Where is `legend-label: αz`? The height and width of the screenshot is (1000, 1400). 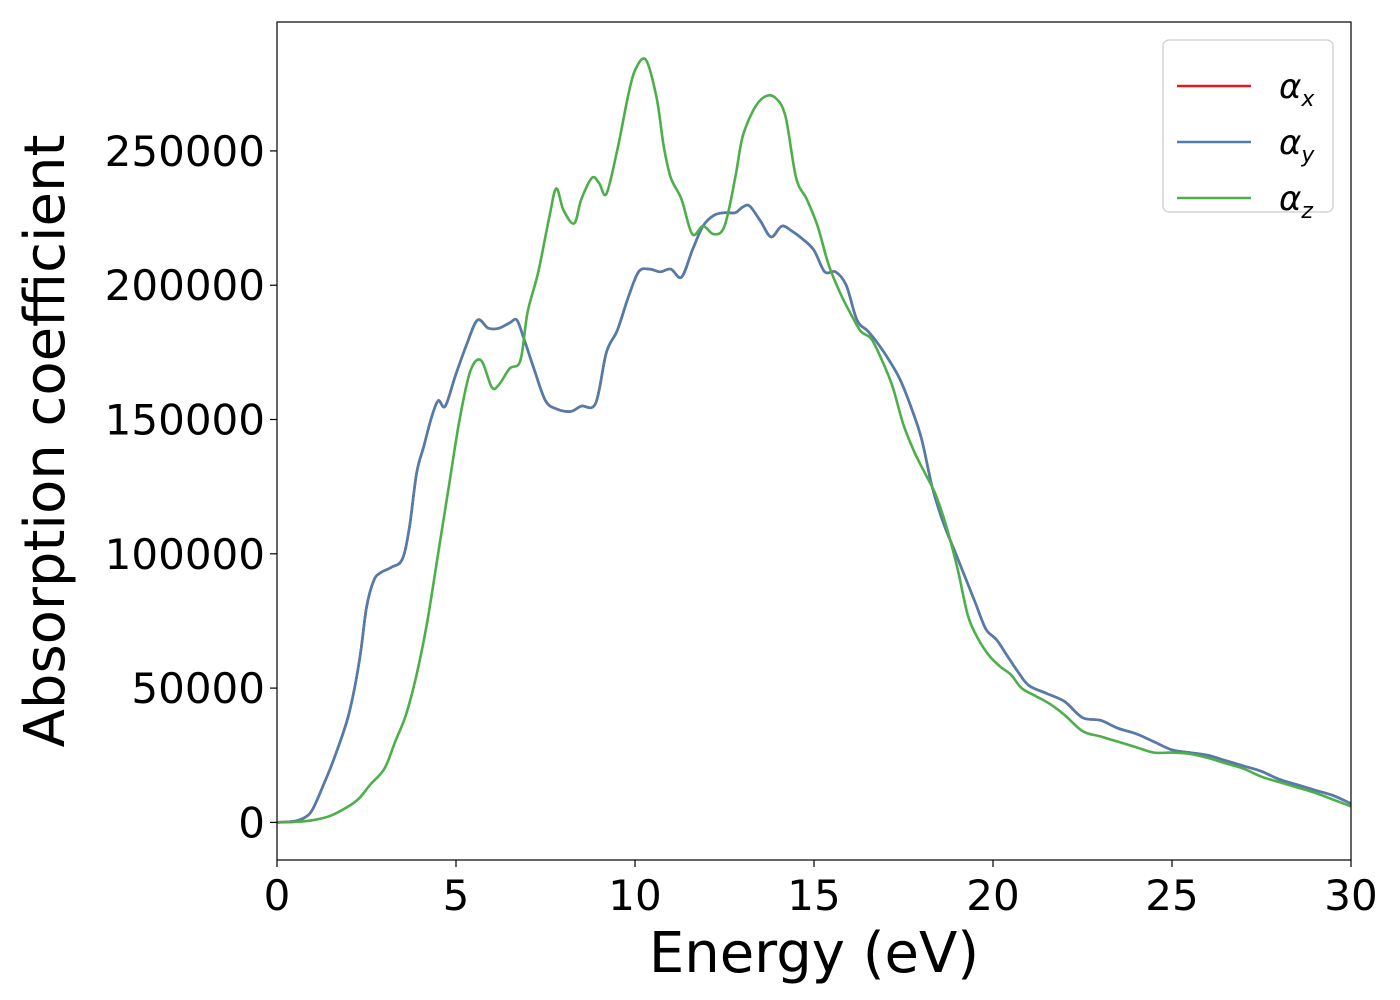
legend-label: αz is located at coordinates (1296, 201).